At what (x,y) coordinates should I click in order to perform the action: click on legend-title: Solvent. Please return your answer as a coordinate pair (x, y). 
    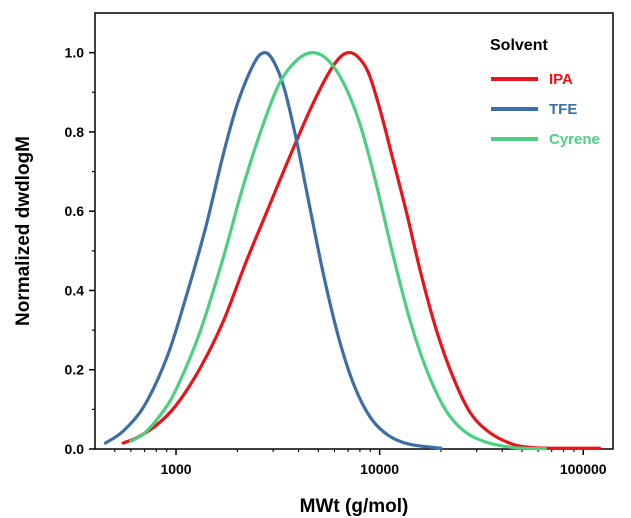
    Looking at the image, I should click on (519, 45).